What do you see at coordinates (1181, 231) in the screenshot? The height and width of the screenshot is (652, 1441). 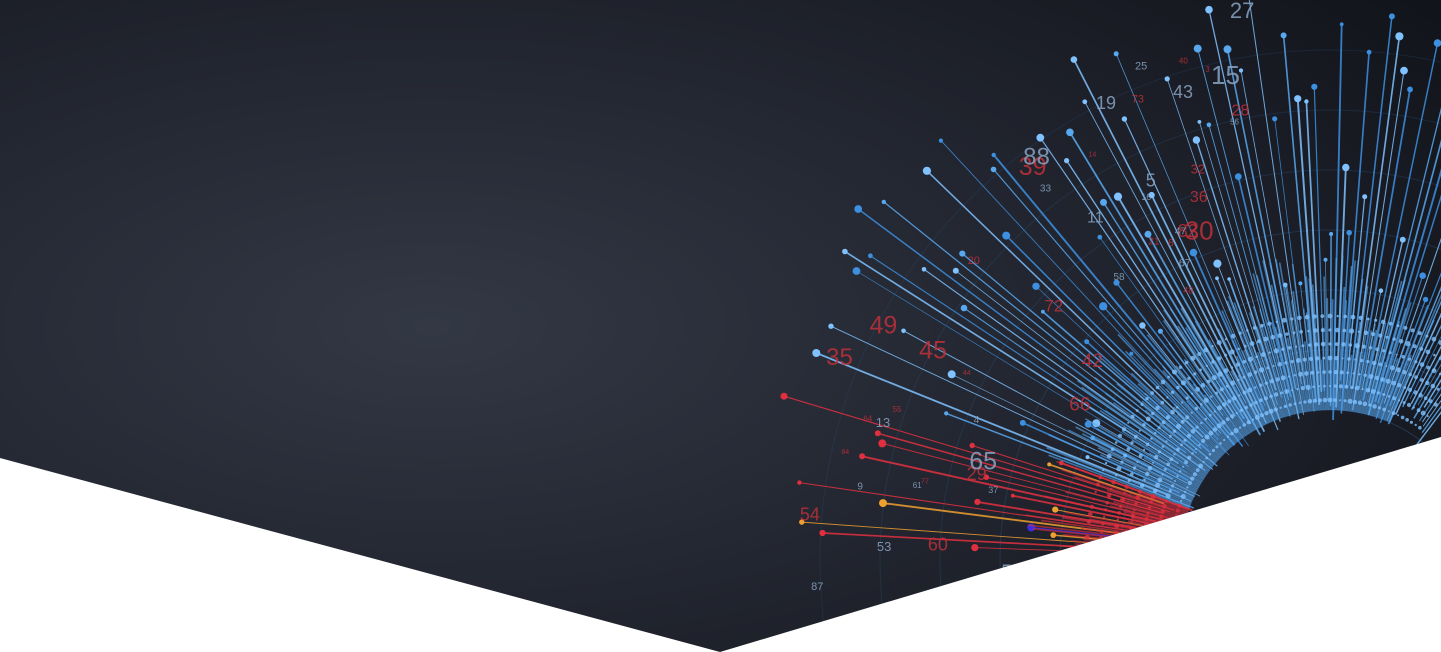 I see `scatter-number: 47` at bounding box center [1181, 231].